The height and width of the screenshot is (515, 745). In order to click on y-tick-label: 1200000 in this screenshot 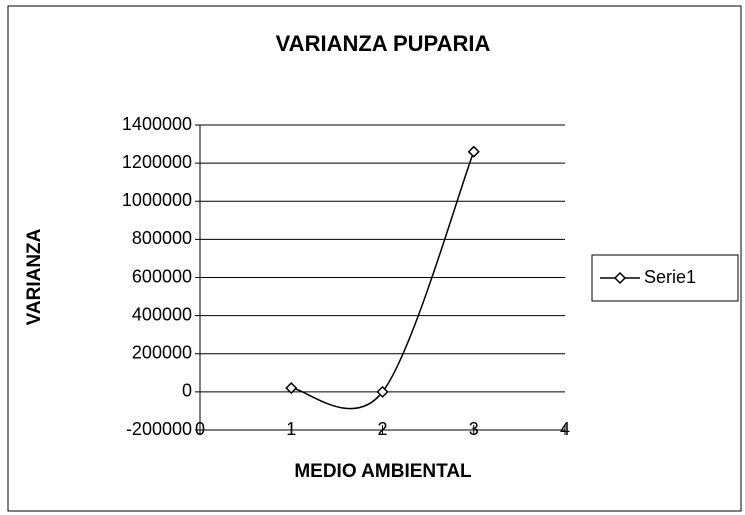, I will do `click(157, 162)`.